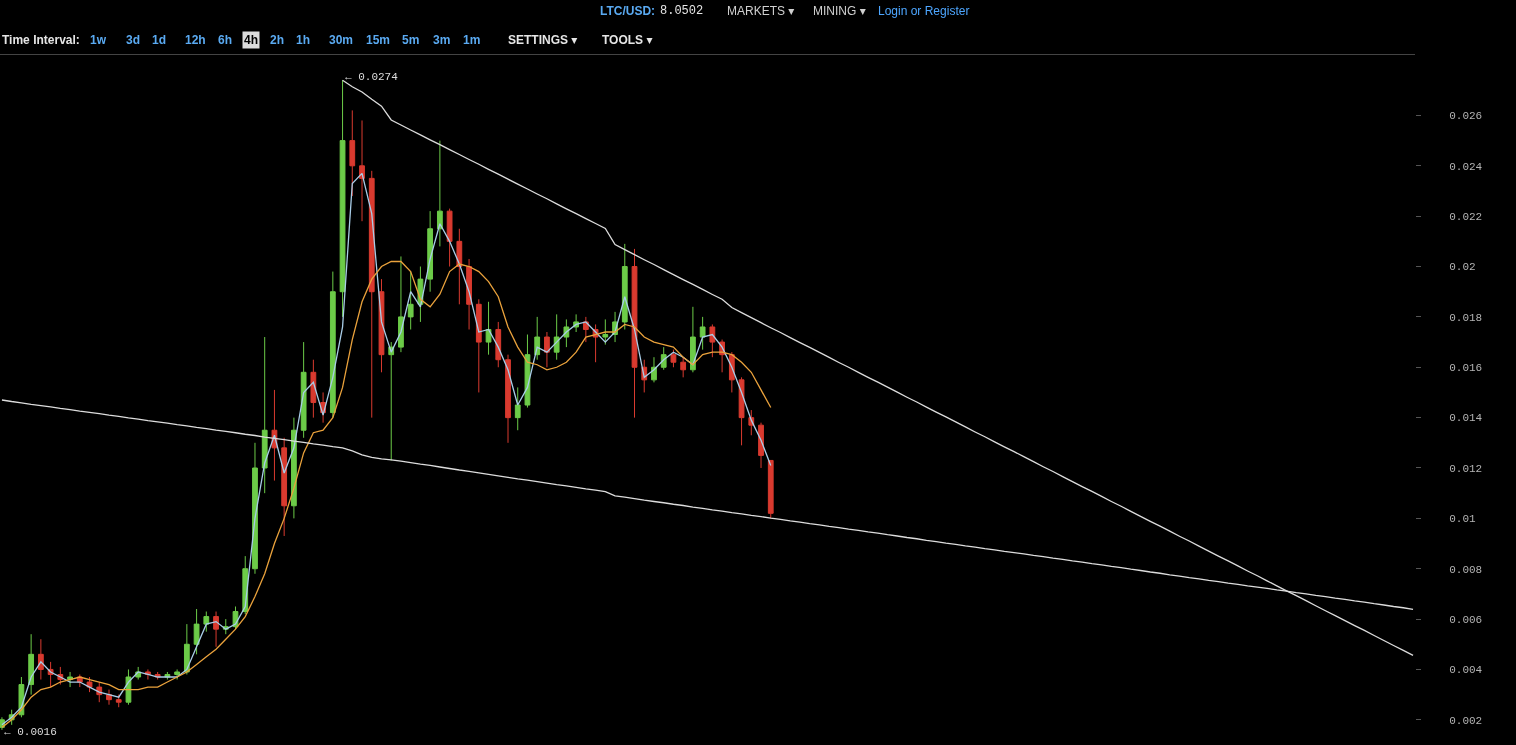  What do you see at coordinates (839, 11) in the screenshot?
I see `text: MINING ▾` at bounding box center [839, 11].